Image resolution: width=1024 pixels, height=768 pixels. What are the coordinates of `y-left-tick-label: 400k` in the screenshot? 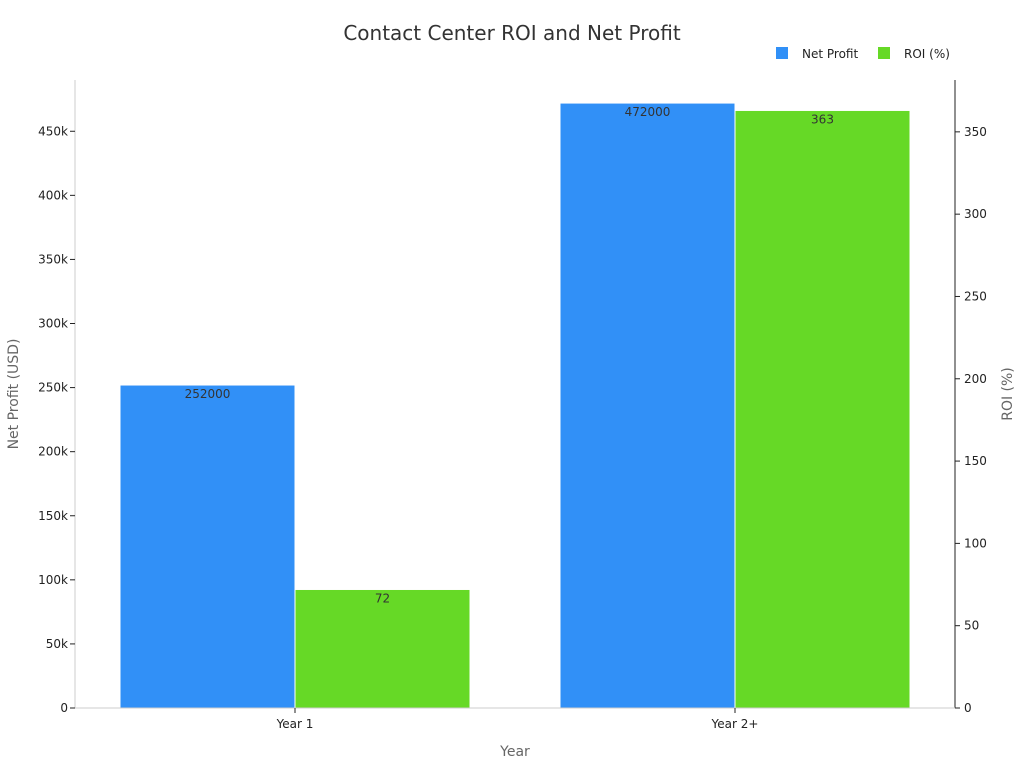 It's located at (53, 195).